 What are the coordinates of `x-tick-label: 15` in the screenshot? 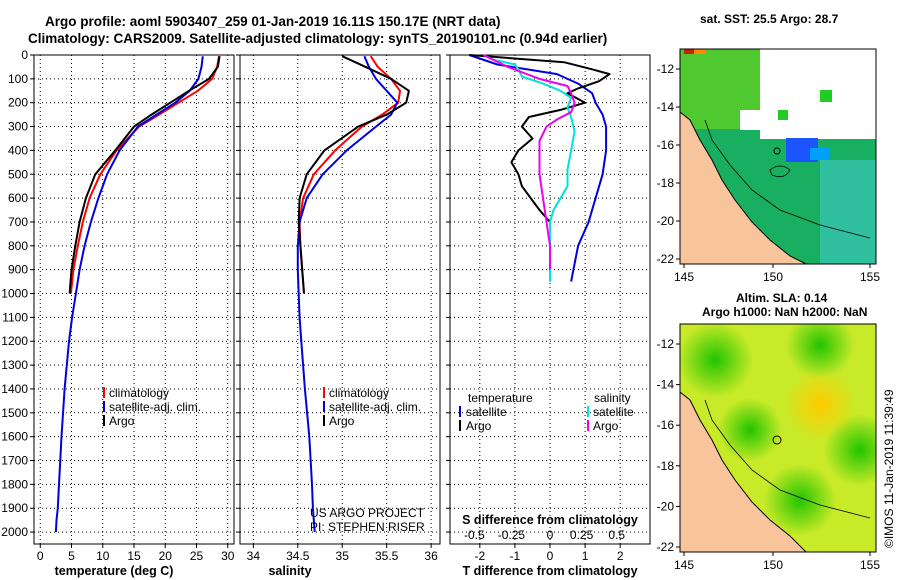 It's located at (134, 556).